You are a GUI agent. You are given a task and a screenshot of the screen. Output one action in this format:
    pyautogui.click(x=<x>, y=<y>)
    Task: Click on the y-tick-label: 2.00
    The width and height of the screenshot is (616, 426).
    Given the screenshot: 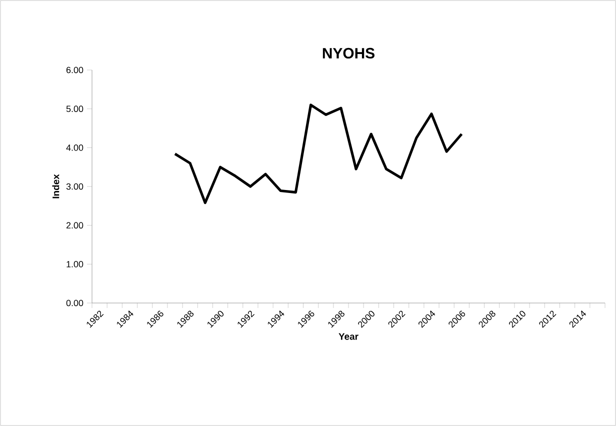 What is the action you would take?
    pyautogui.click(x=75, y=225)
    